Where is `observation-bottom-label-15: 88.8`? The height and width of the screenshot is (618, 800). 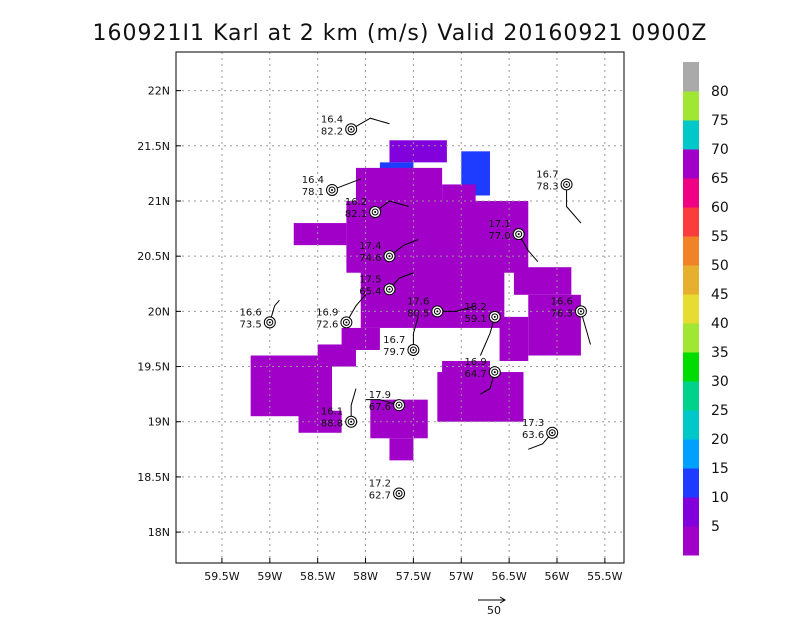
observation-bottom-label-15: 88.8 is located at coordinates (332, 424).